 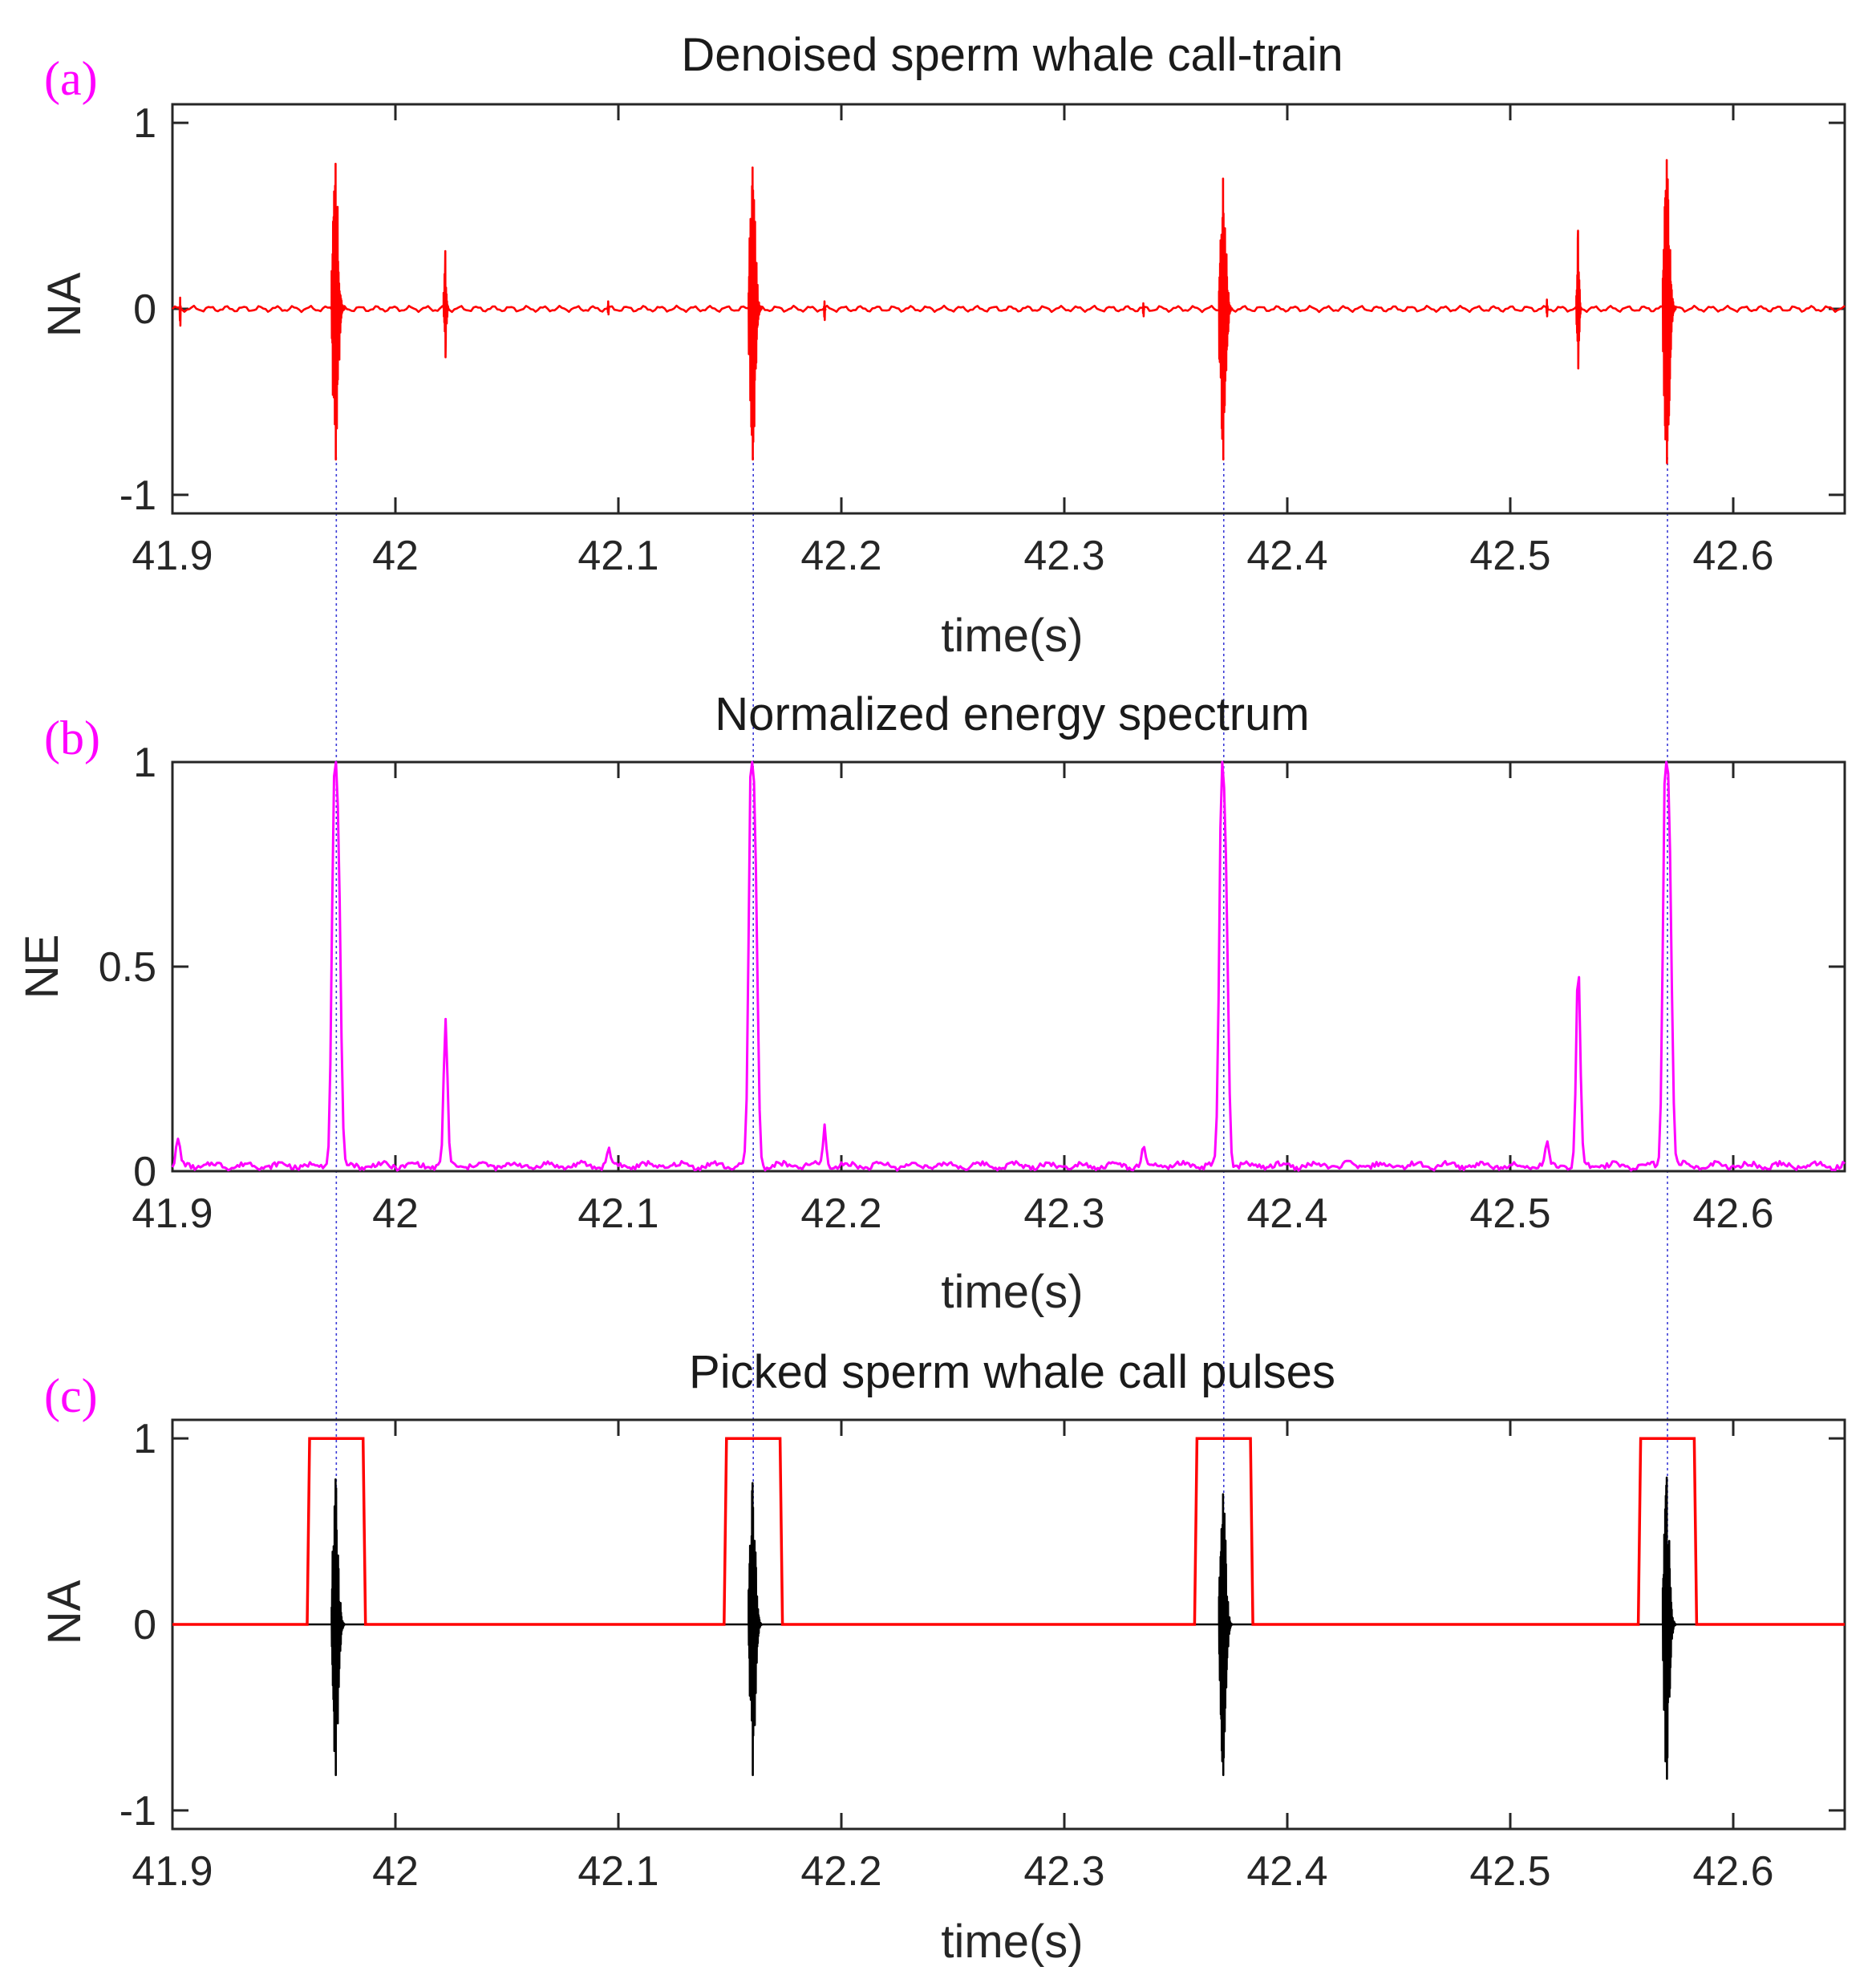 I want to click on series-line-detection-windows, so click(x=1008, y=1531).